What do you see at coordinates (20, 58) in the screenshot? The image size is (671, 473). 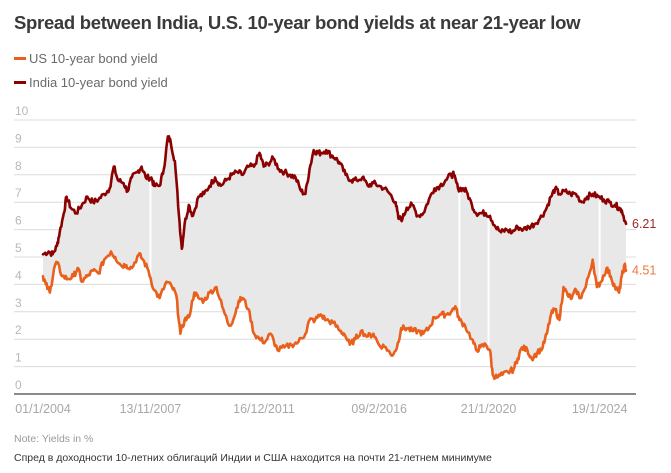 I see `legend-swatch-us` at bounding box center [20, 58].